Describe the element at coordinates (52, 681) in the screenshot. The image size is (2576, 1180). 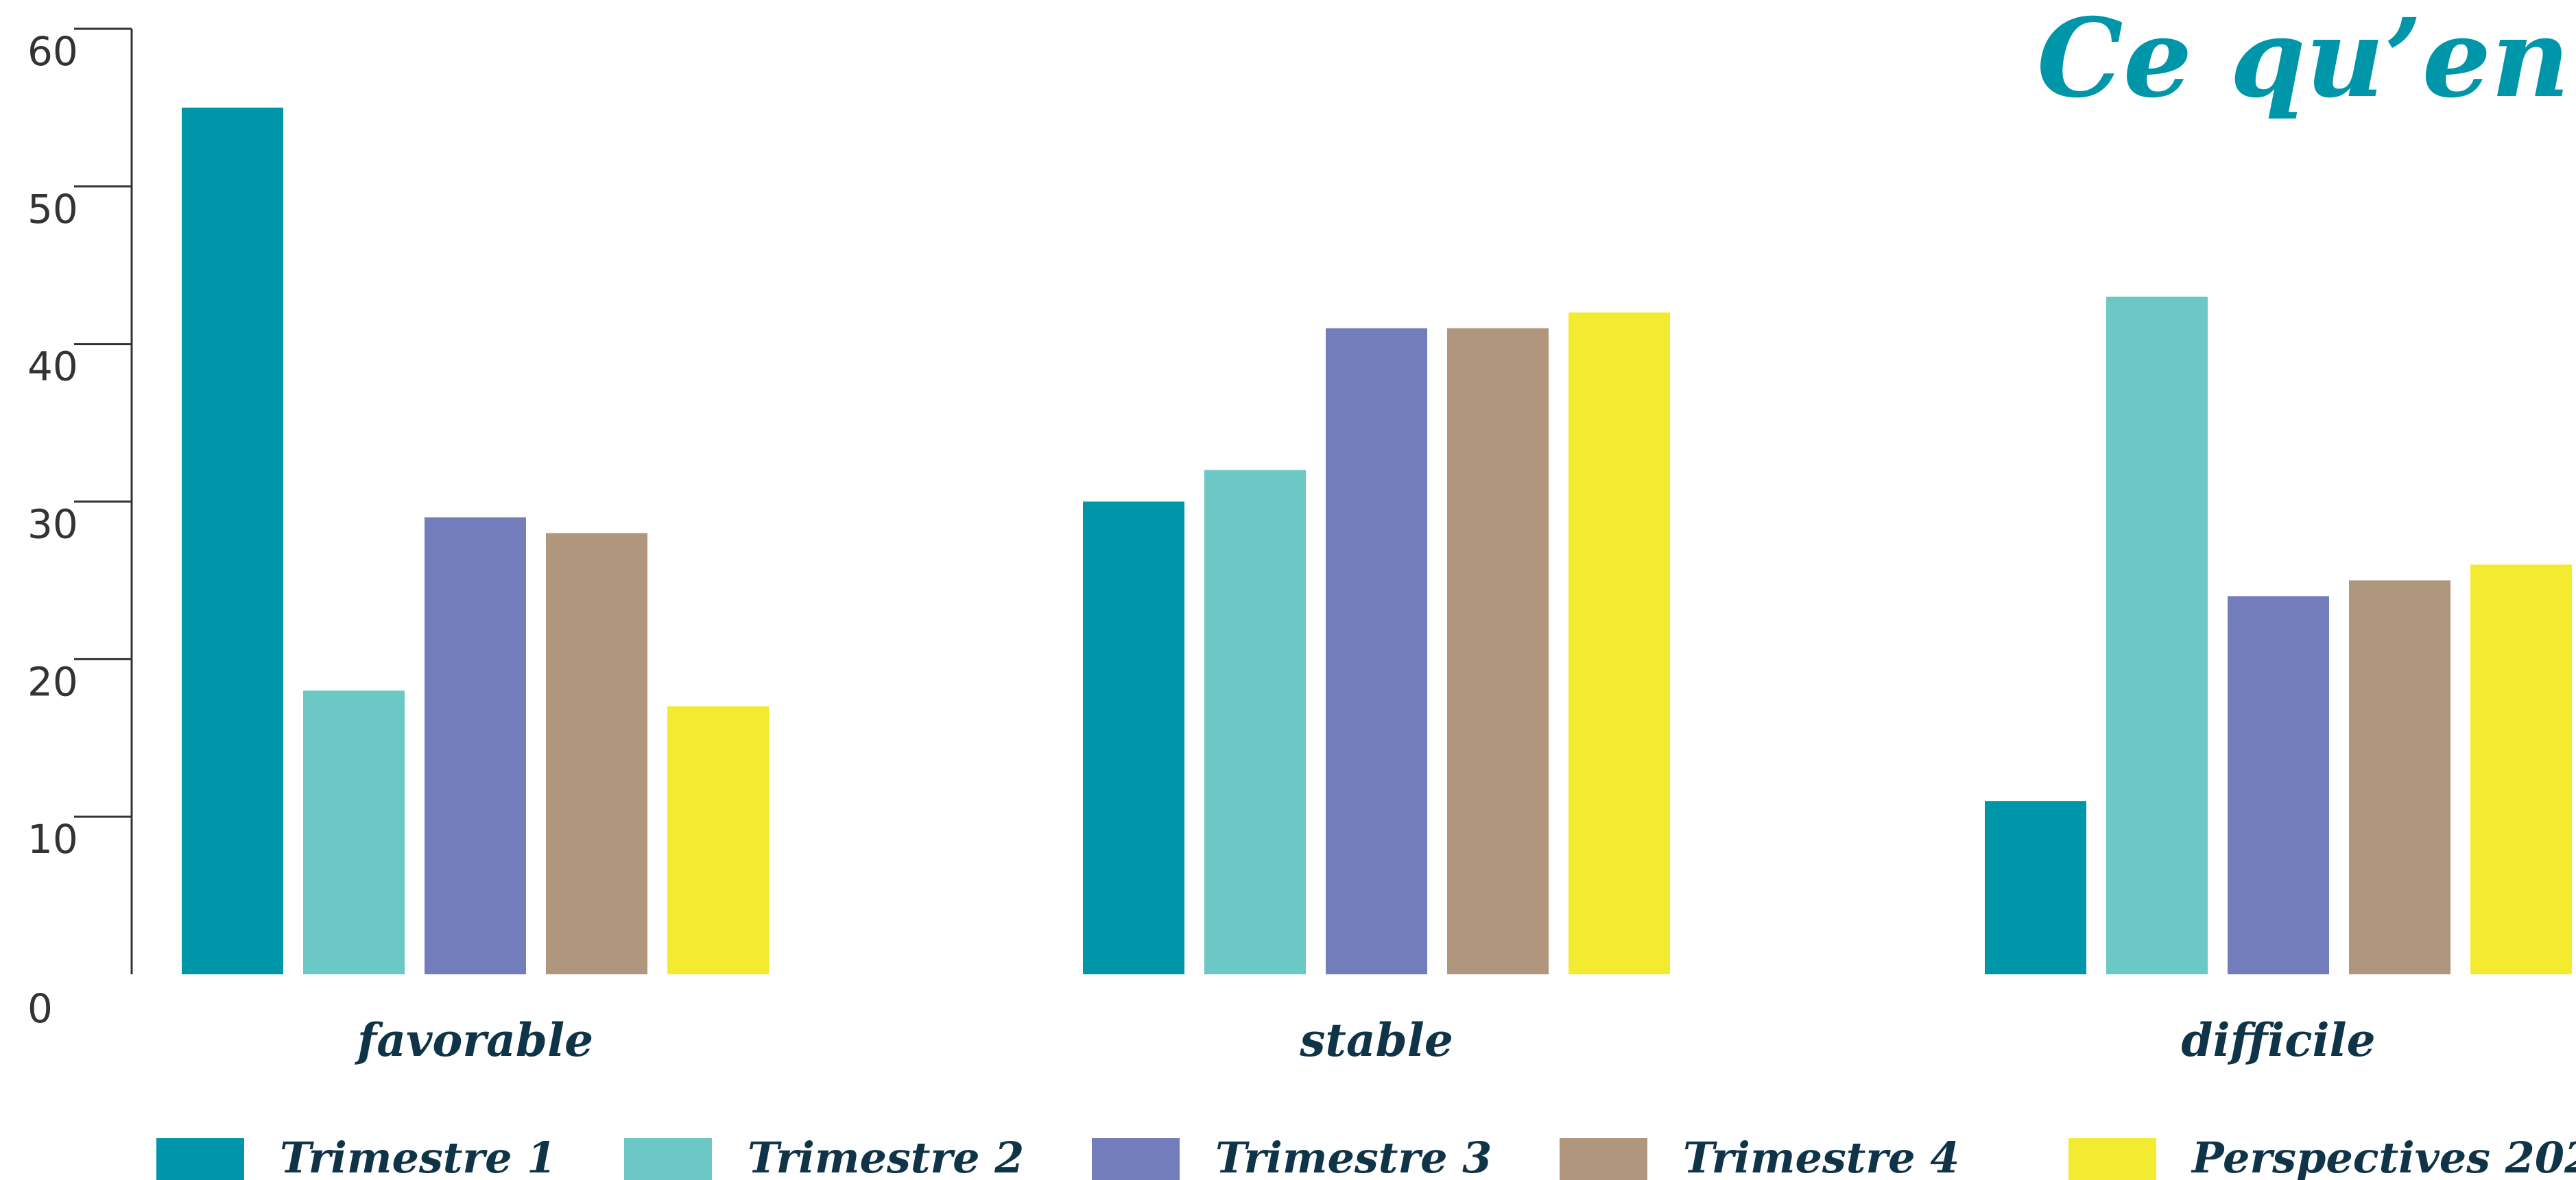
I see `y-tick-label: 20` at that location.